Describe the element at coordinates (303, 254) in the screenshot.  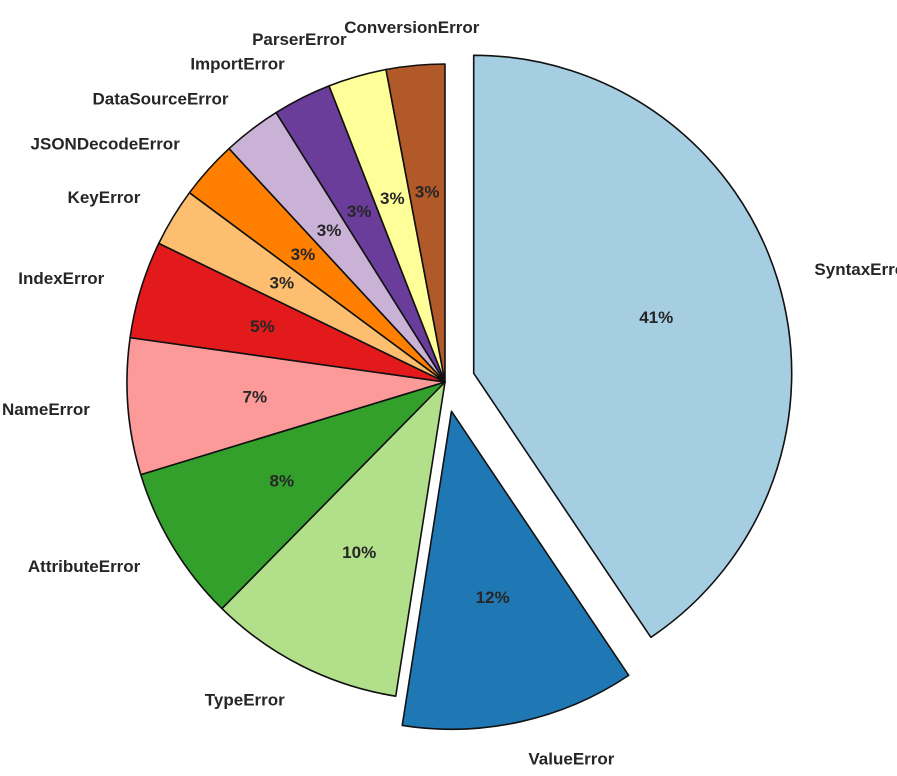
I see `percent-label-json-decode-error: 3%` at that location.